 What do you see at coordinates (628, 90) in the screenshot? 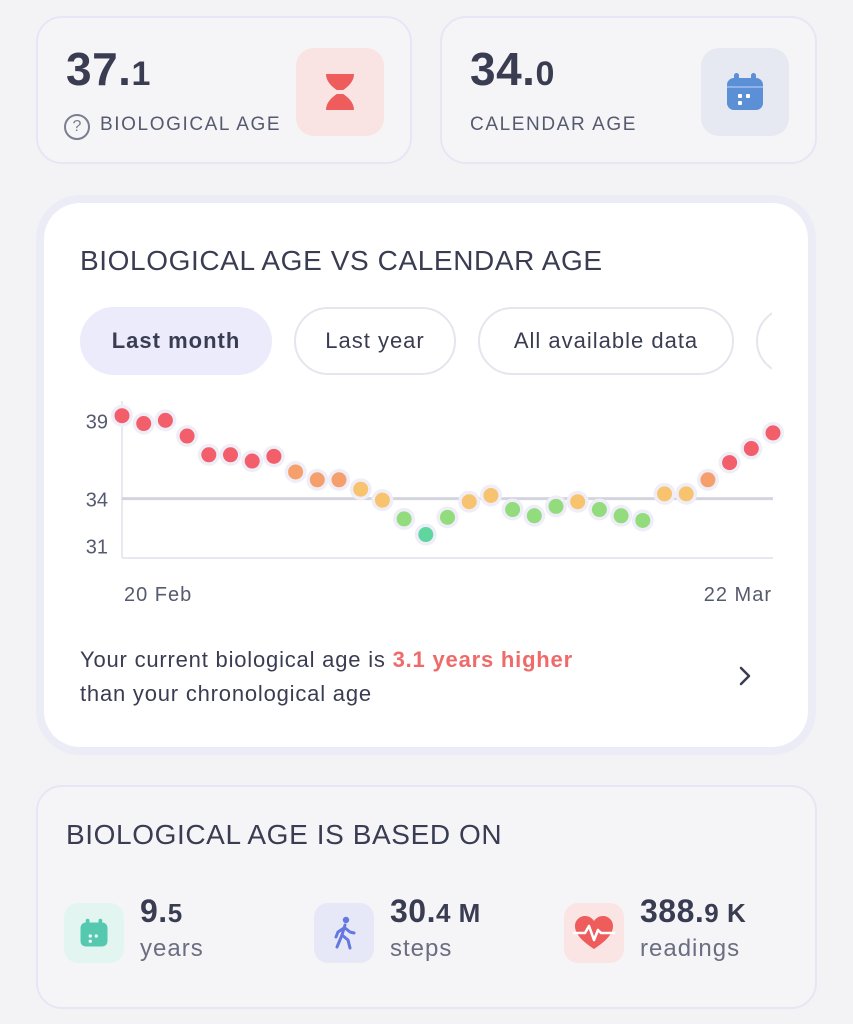
I see `calendar-age-card: 34.0 CALENDAR AGE` at bounding box center [628, 90].